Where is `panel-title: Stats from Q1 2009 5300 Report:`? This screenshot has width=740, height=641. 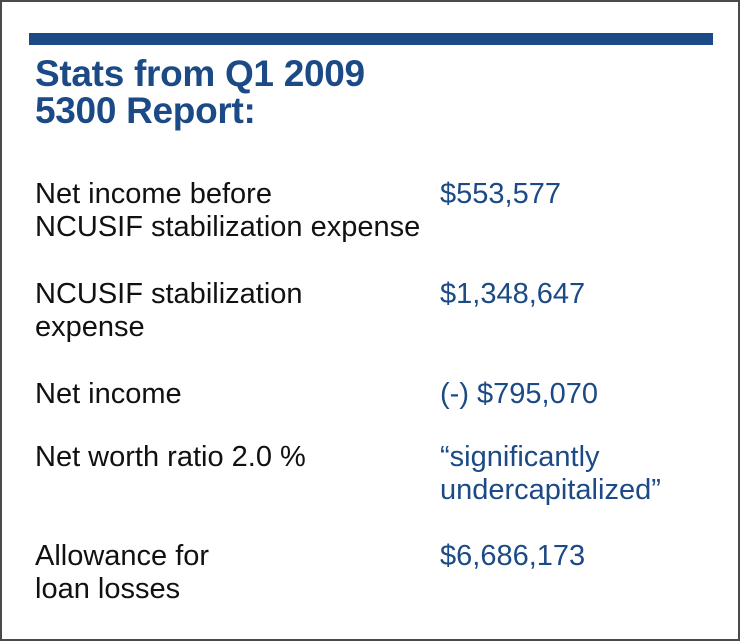 panel-title: Stats from Q1 2009 5300 Report: is located at coordinates (200, 92).